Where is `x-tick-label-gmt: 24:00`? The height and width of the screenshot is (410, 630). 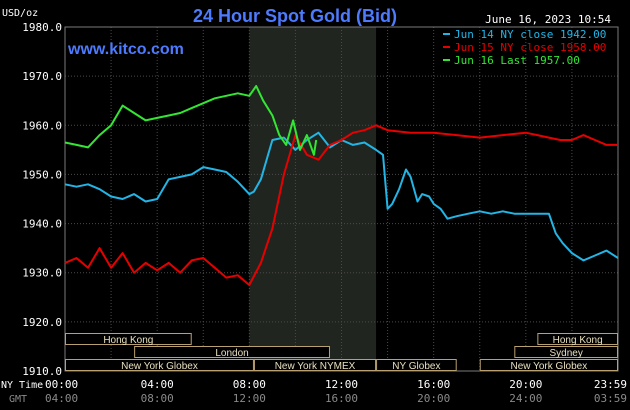
x-tick-label-gmt: 24:00 is located at coordinates (525, 398).